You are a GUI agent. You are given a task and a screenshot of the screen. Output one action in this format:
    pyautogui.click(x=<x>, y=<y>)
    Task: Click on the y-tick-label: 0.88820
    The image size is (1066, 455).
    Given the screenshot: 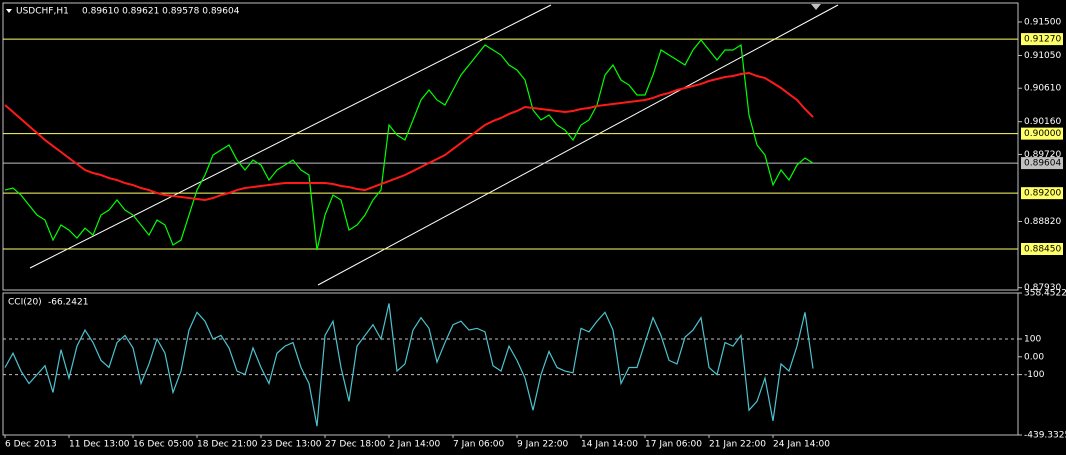 What is the action you would take?
    pyautogui.click(x=1042, y=222)
    